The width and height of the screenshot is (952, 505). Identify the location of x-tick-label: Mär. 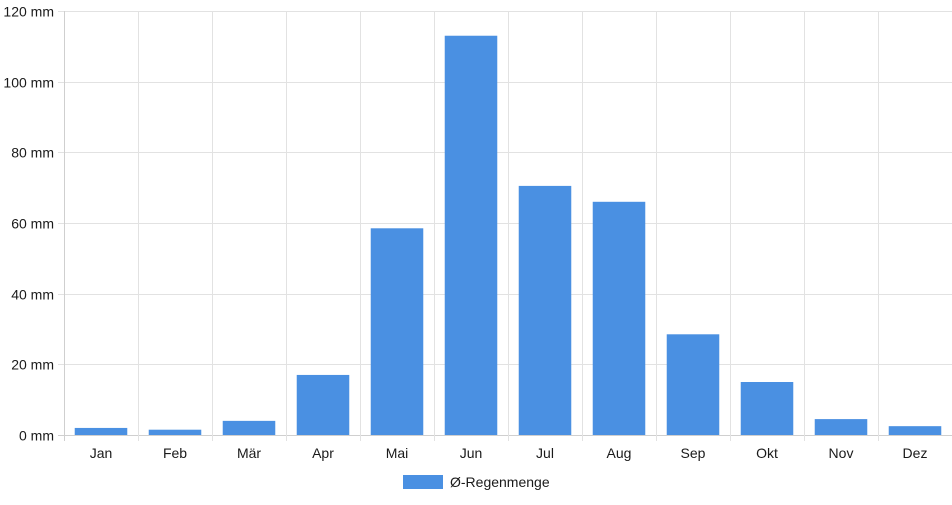
(249, 453).